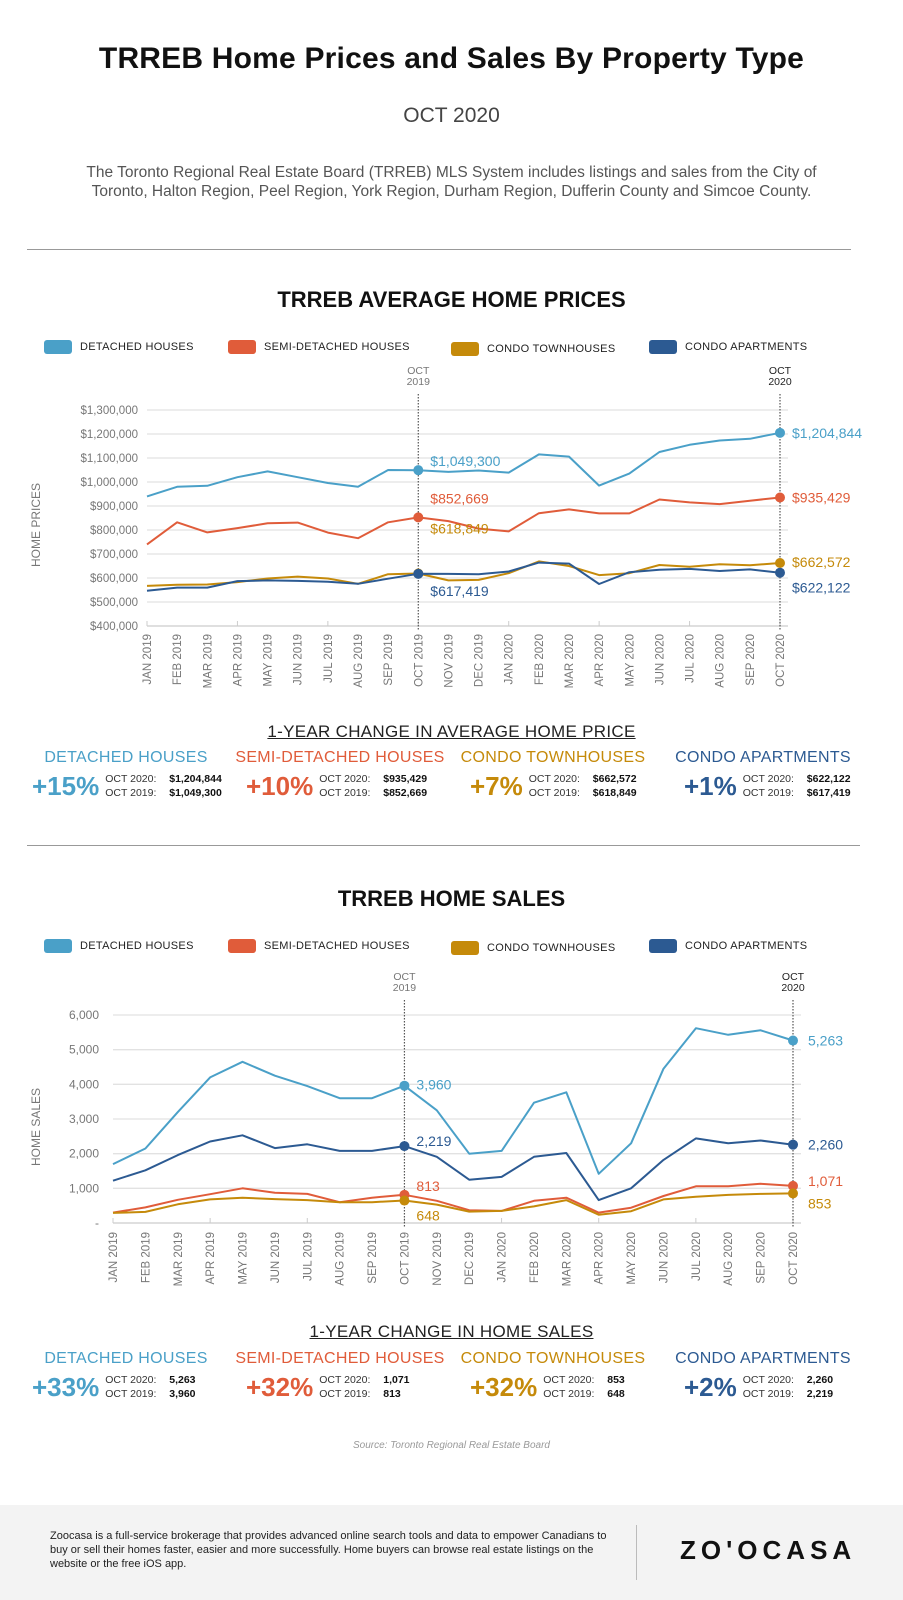 This screenshot has width=903, height=1600. I want to click on legend-label: CONDO TOWNHOUSES, so click(551, 349).